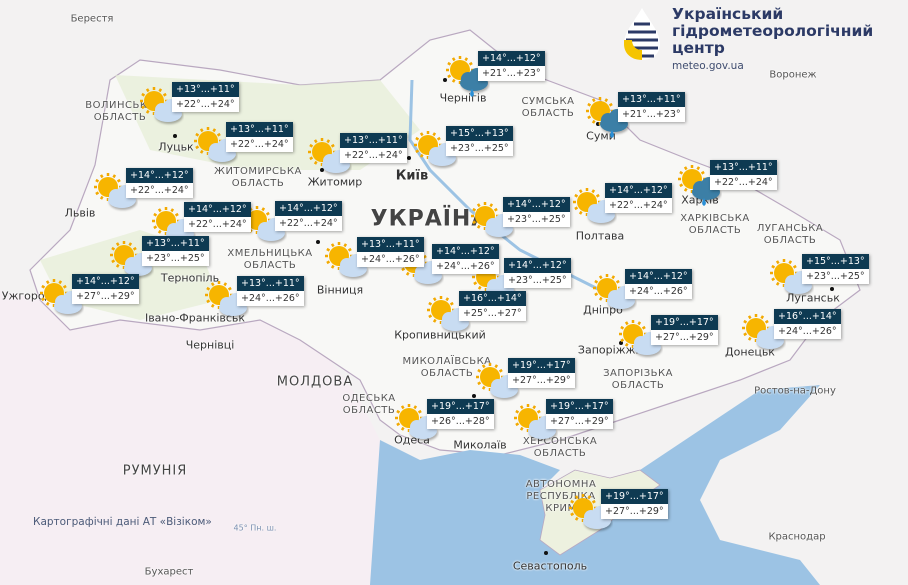 This screenshot has width=908, height=585. Describe the element at coordinates (176, 147) in the screenshot. I see `place-label: Луцьк` at that location.